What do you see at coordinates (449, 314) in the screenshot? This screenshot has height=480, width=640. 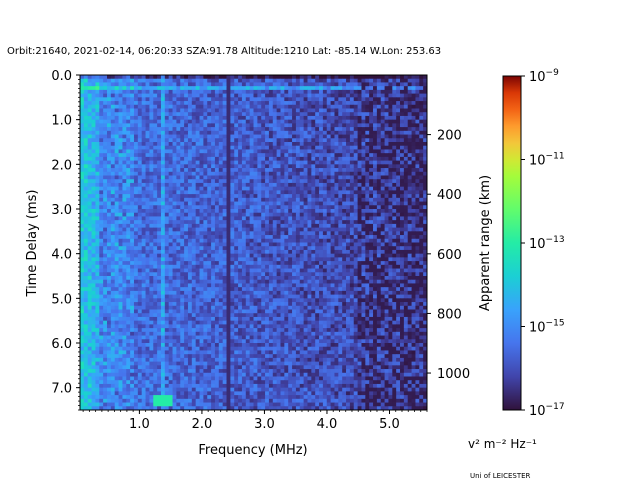 I see `y2-tick-label: 800` at bounding box center [449, 314].